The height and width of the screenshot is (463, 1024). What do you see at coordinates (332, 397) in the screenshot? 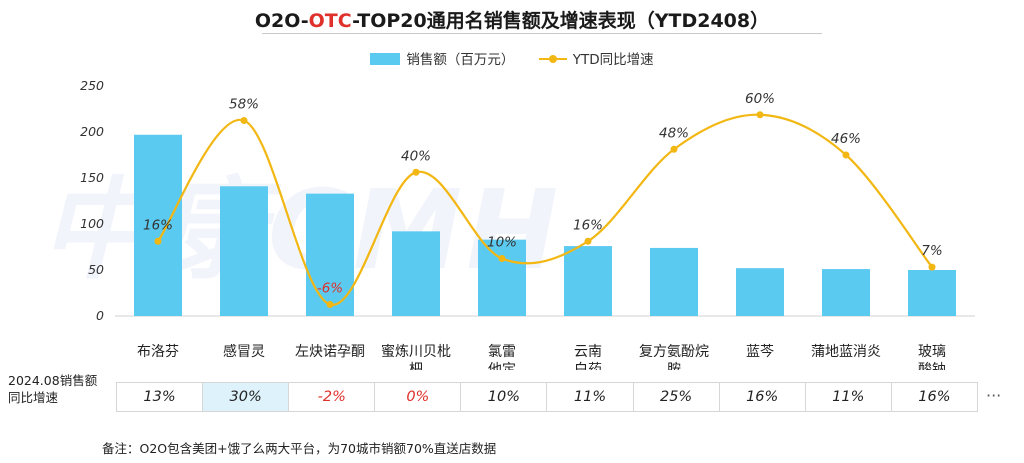
I see `growth-table-cell: -2%` at bounding box center [332, 397].